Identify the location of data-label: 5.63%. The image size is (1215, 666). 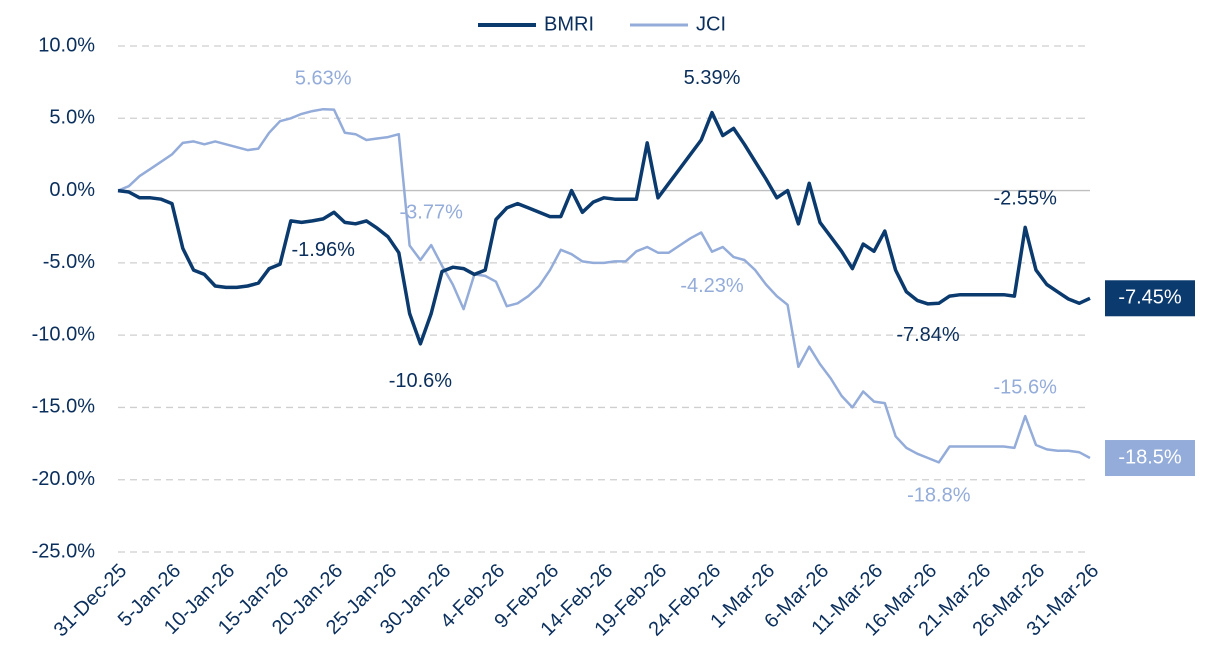
(323, 78).